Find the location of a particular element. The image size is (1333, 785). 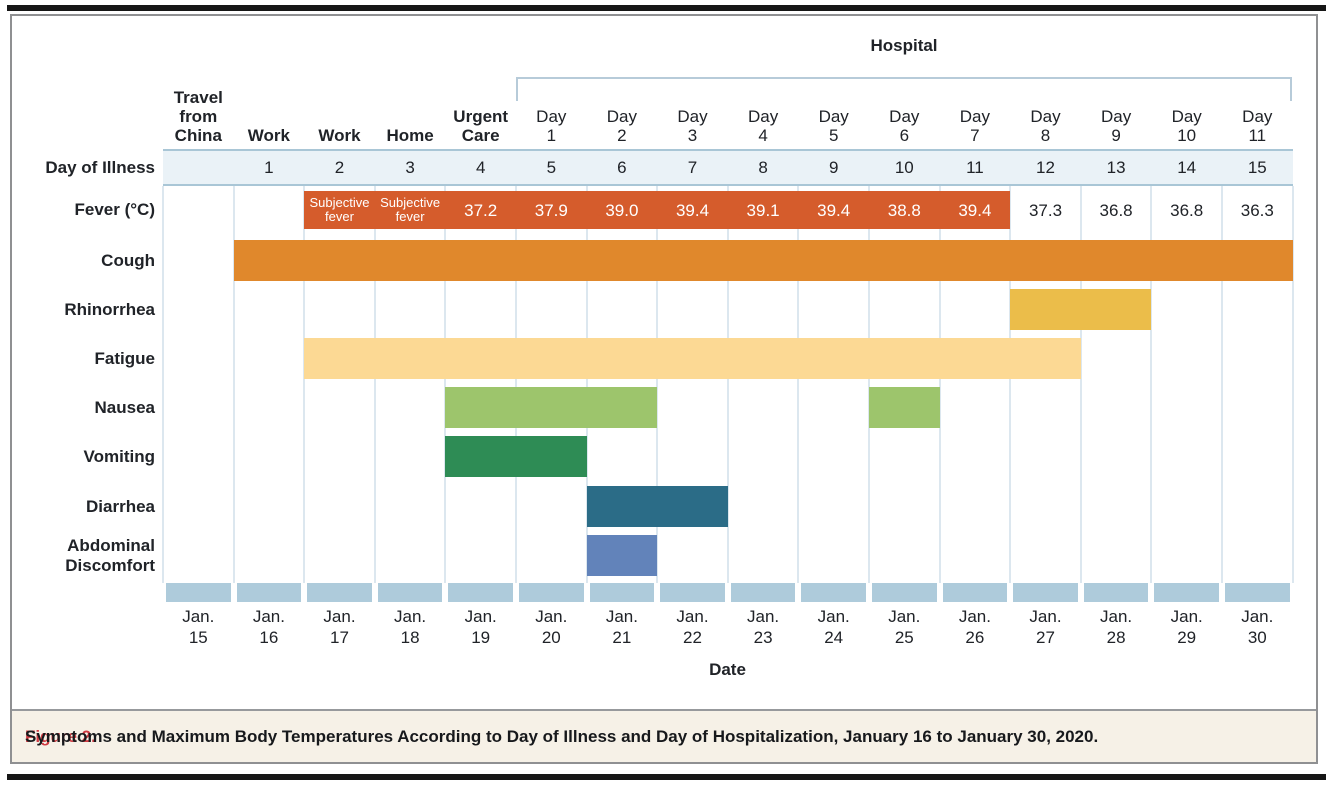

date-label-line: 18 is located at coordinates (410, 637).